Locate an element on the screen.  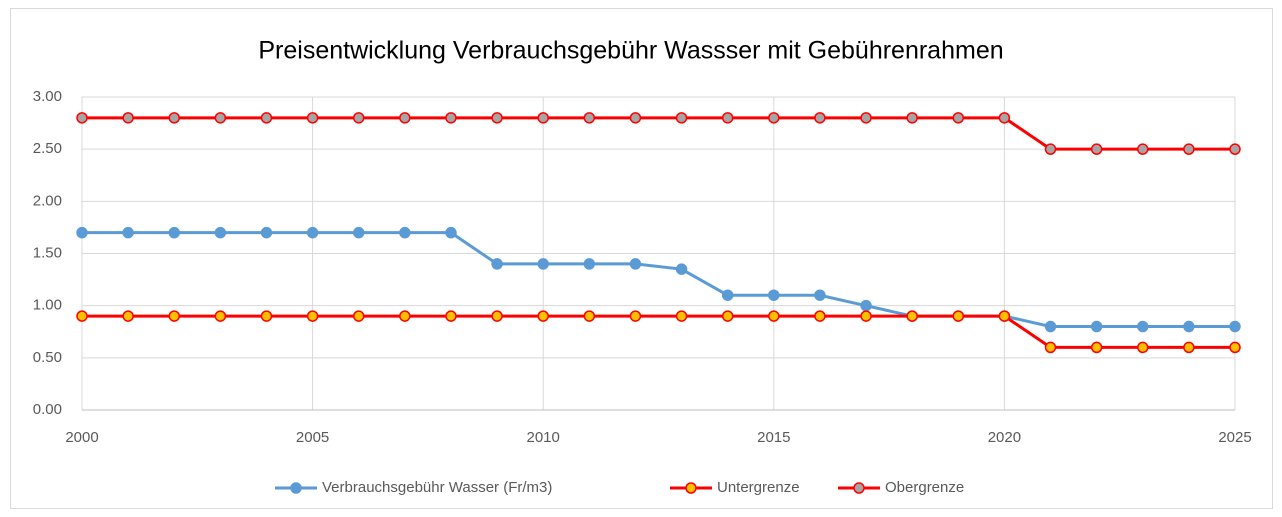
y-tick-label: 1.50 is located at coordinates (47, 252).